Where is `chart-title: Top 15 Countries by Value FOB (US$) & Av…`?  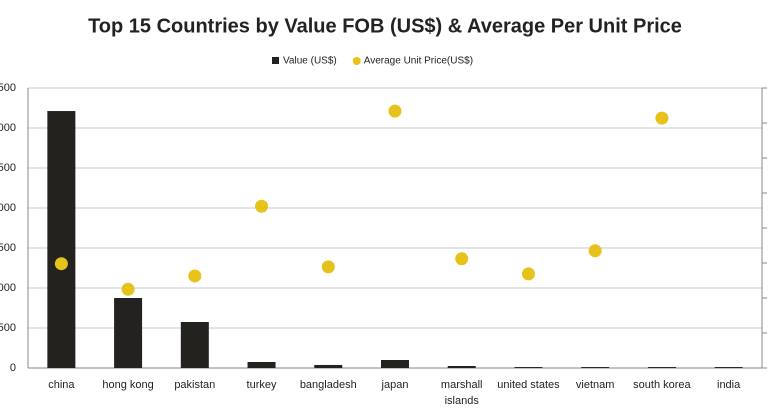
chart-title: Top 15 Countries by Value FOB (US$) & Av… is located at coordinates (385, 26).